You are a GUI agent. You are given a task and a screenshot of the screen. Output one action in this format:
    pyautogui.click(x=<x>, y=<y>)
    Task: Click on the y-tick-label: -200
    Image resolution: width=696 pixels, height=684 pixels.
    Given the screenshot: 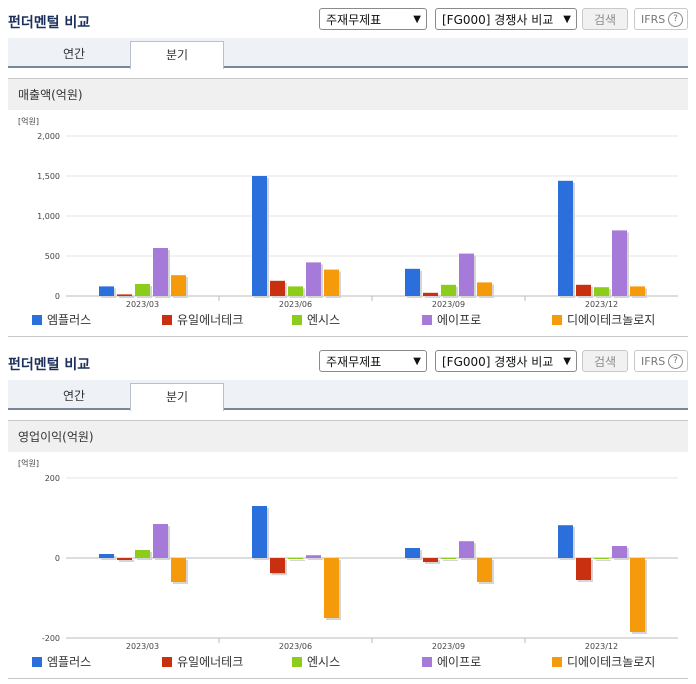 What is the action you would take?
    pyautogui.click(x=51, y=638)
    